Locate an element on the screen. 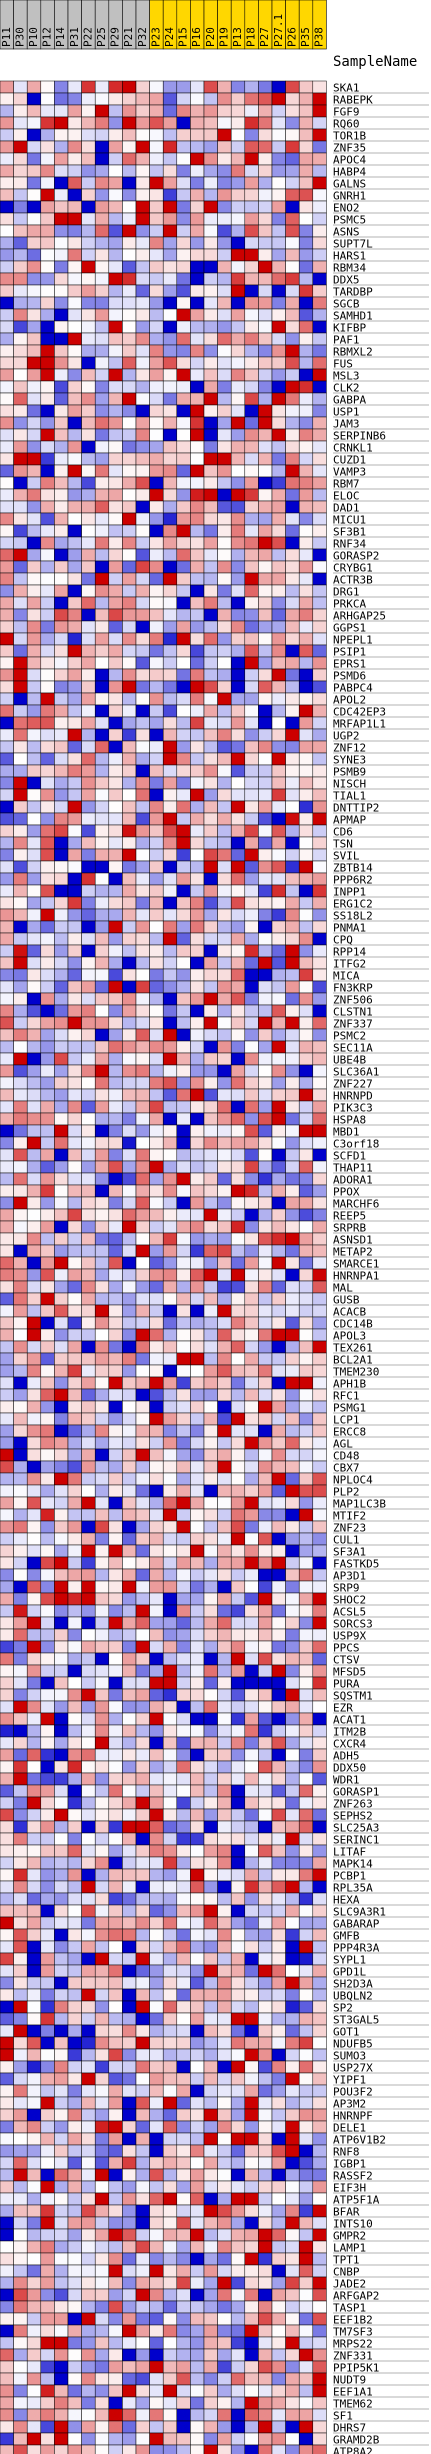 The height and width of the screenshot is (2454, 431). row-label: THAP11 is located at coordinates (353, 1168).